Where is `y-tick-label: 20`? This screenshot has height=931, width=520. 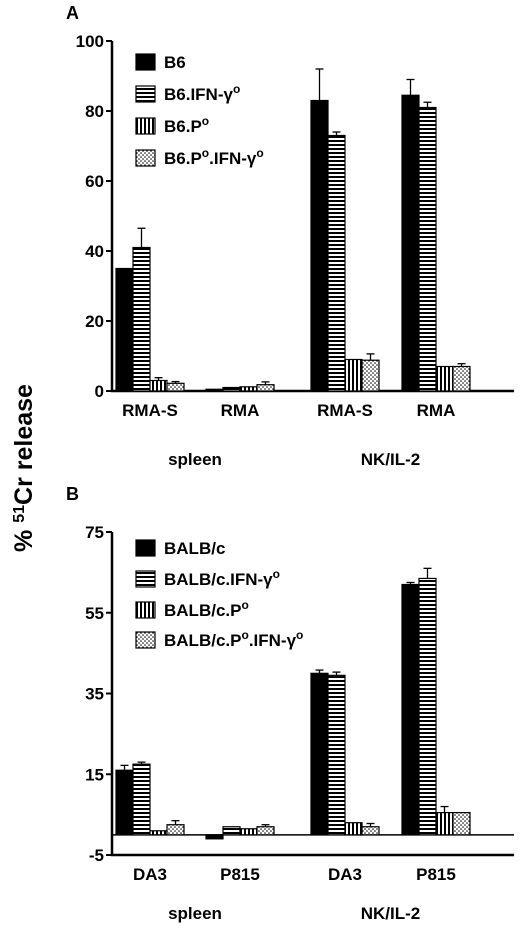 y-tick-label: 20 is located at coordinates (94, 321).